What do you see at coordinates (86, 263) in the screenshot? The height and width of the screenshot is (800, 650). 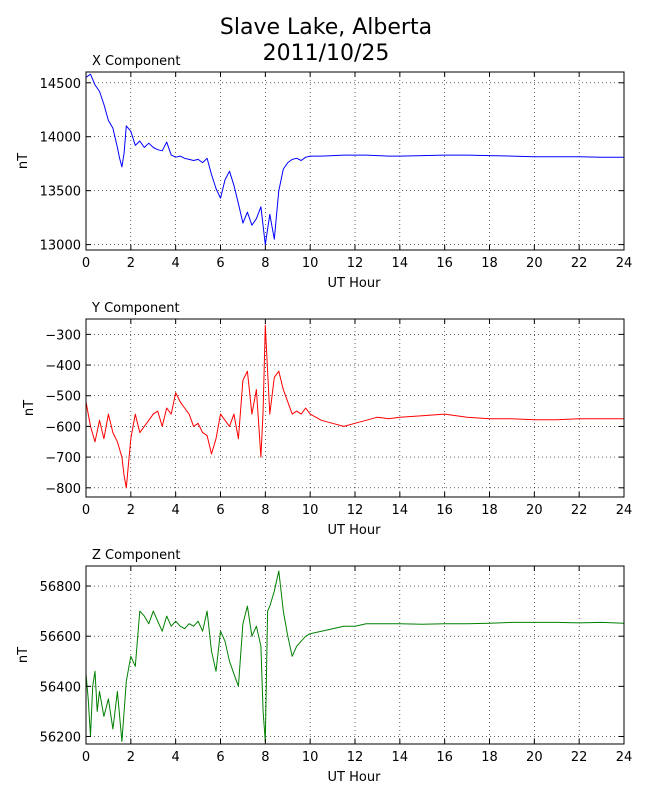 I see `x-component-xtick-label: 0` at bounding box center [86, 263].